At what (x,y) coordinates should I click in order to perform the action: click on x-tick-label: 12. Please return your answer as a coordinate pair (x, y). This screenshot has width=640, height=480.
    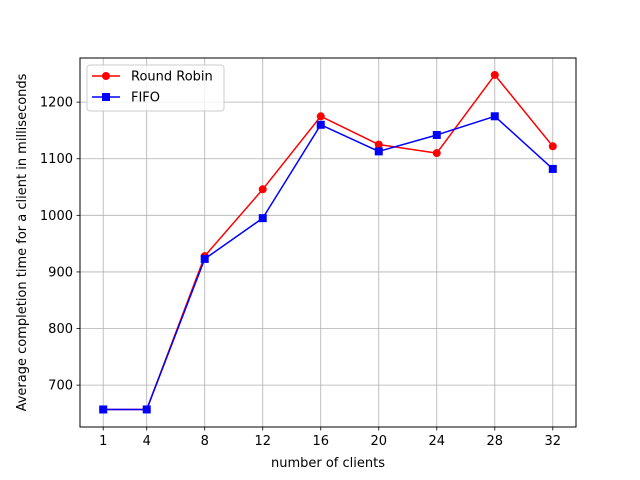
    Looking at the image, I should click on (262, 441).